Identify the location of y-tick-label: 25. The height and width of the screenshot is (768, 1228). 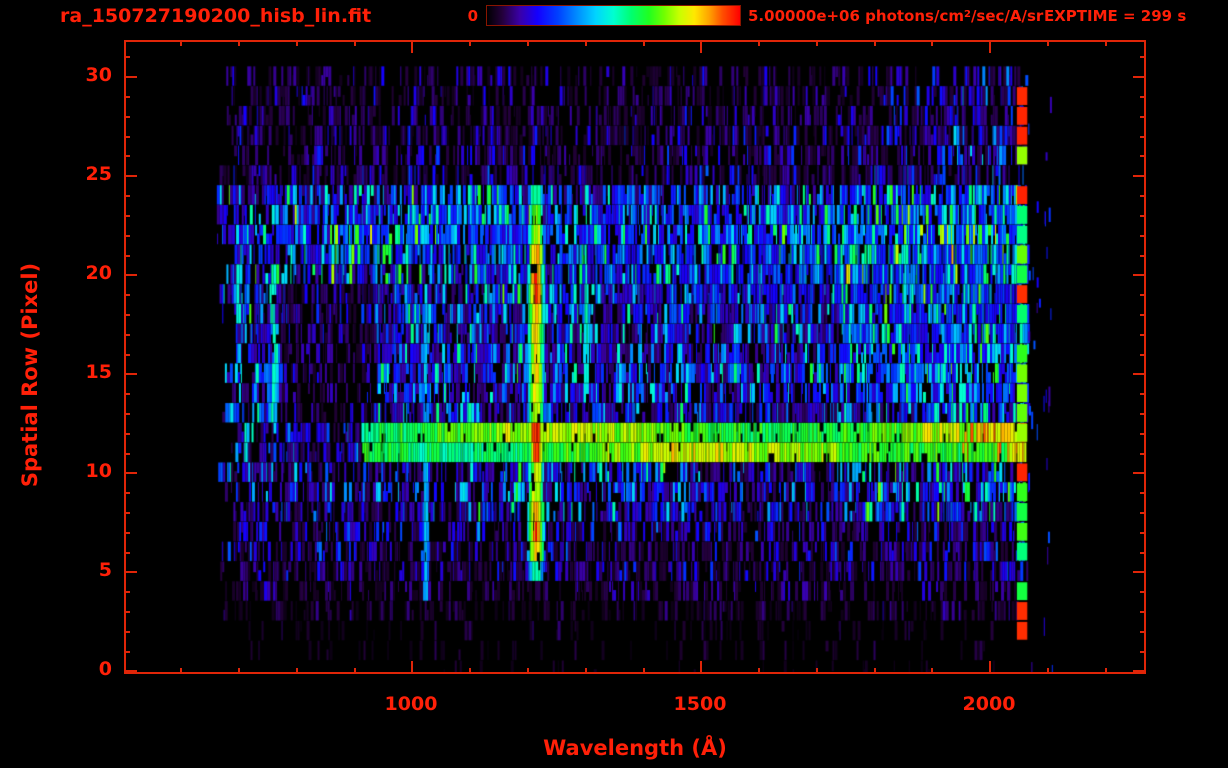
(98, 174).